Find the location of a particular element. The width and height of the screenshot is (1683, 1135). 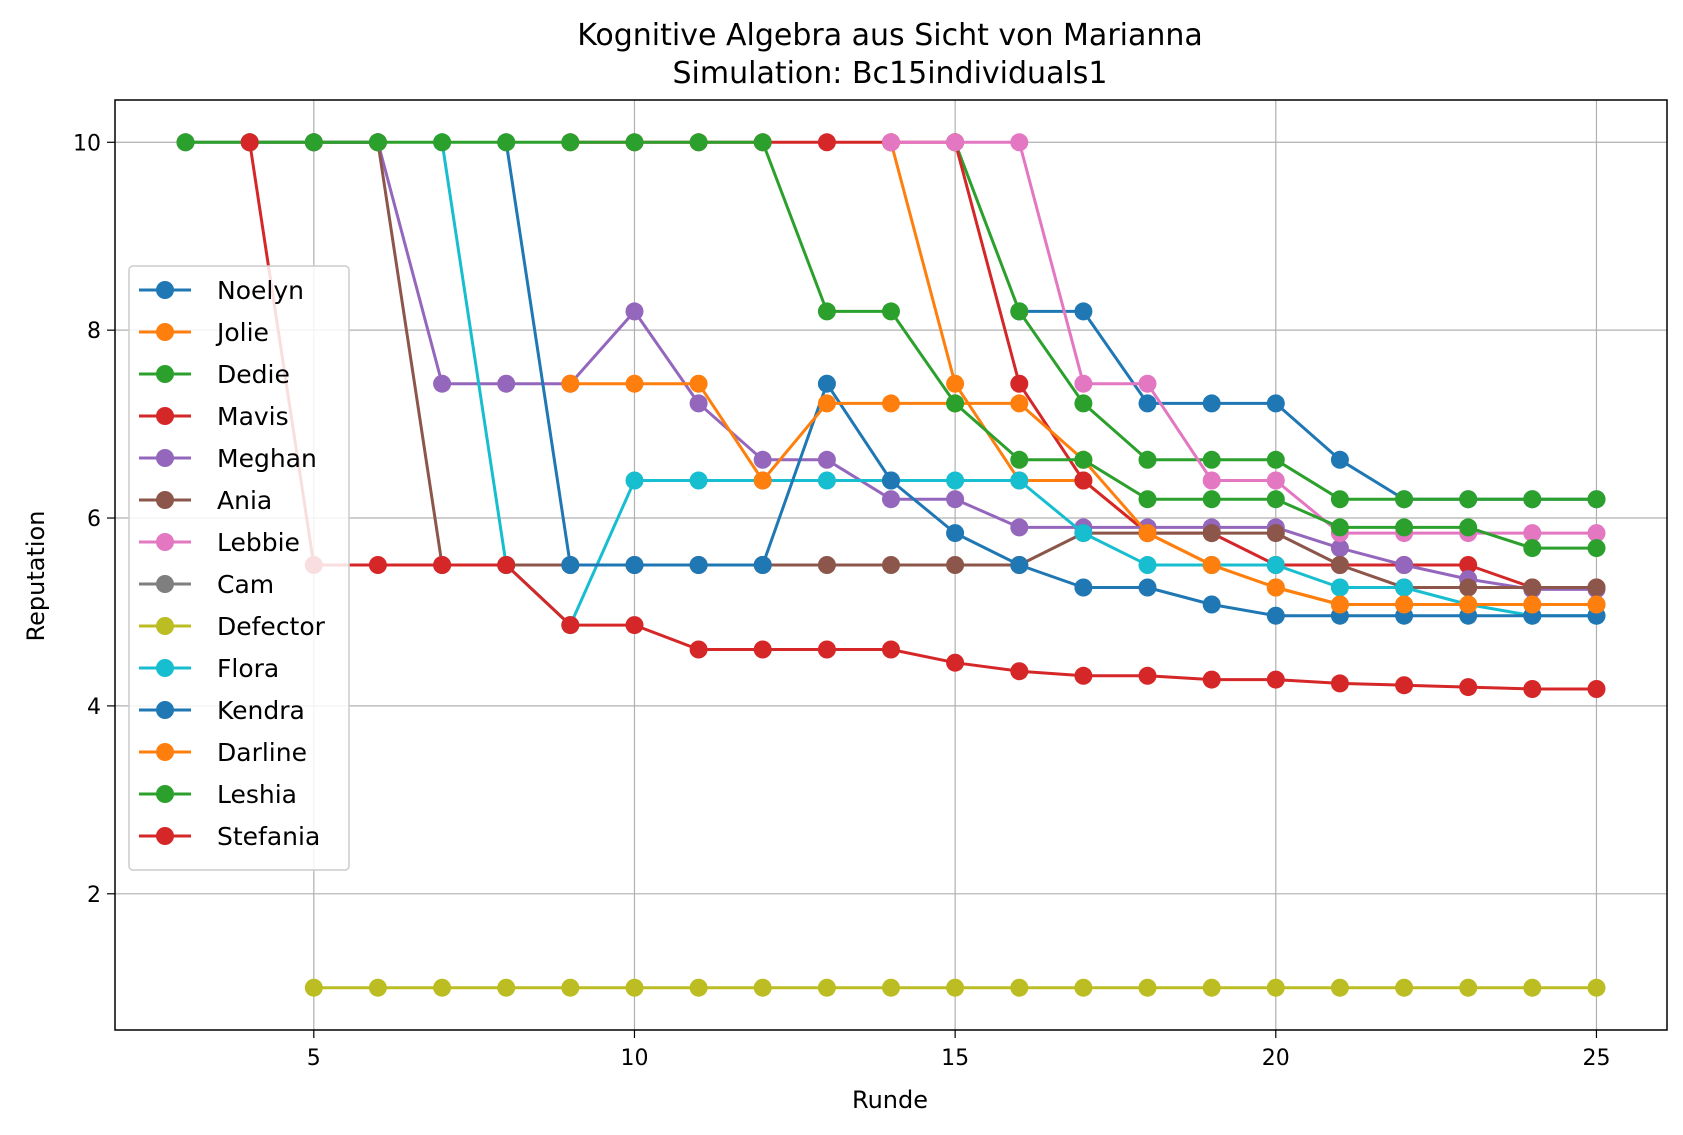

series-defector is located at coordinates (955, 987).